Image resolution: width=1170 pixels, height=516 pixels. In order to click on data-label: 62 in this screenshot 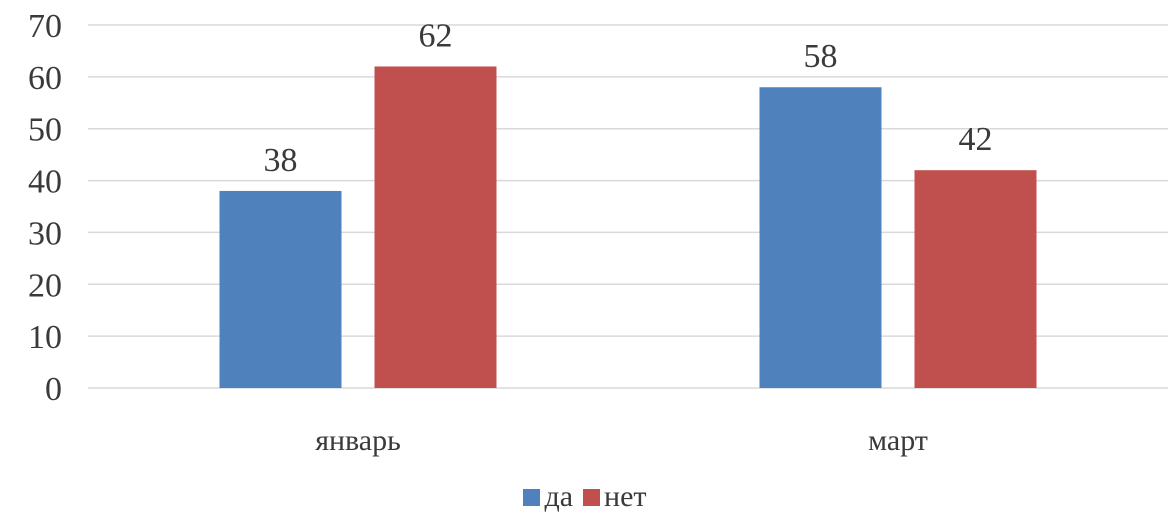, I will do `click(436, 35)`.